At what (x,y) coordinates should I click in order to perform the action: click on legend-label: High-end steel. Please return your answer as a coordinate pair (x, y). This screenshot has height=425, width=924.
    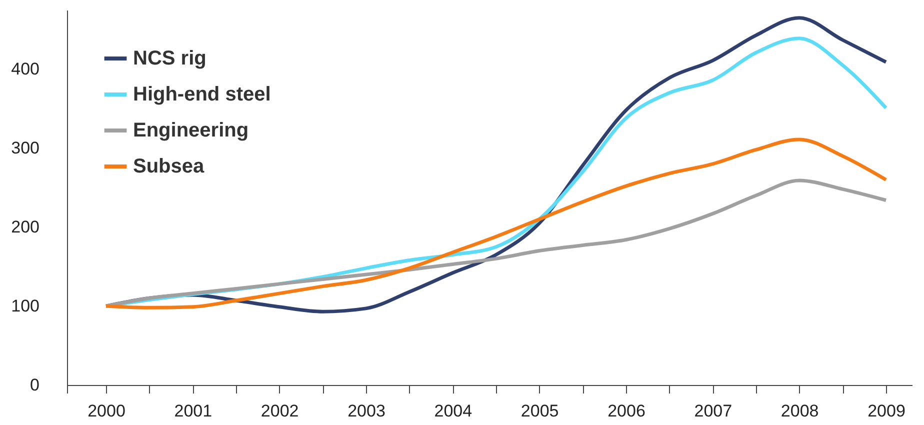
    Looking at the image, I should click on (202, 95).